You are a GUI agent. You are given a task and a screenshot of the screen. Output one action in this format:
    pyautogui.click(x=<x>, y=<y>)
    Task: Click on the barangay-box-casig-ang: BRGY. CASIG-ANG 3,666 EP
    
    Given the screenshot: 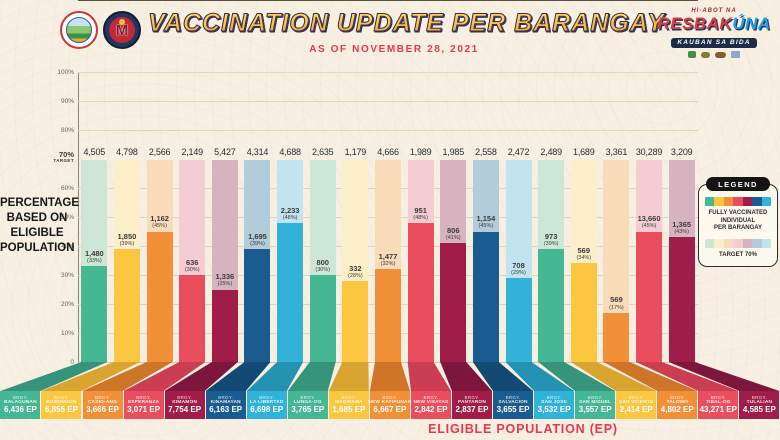 What is the action you would take?
    pyautogui.click(x=102, y=405)
    